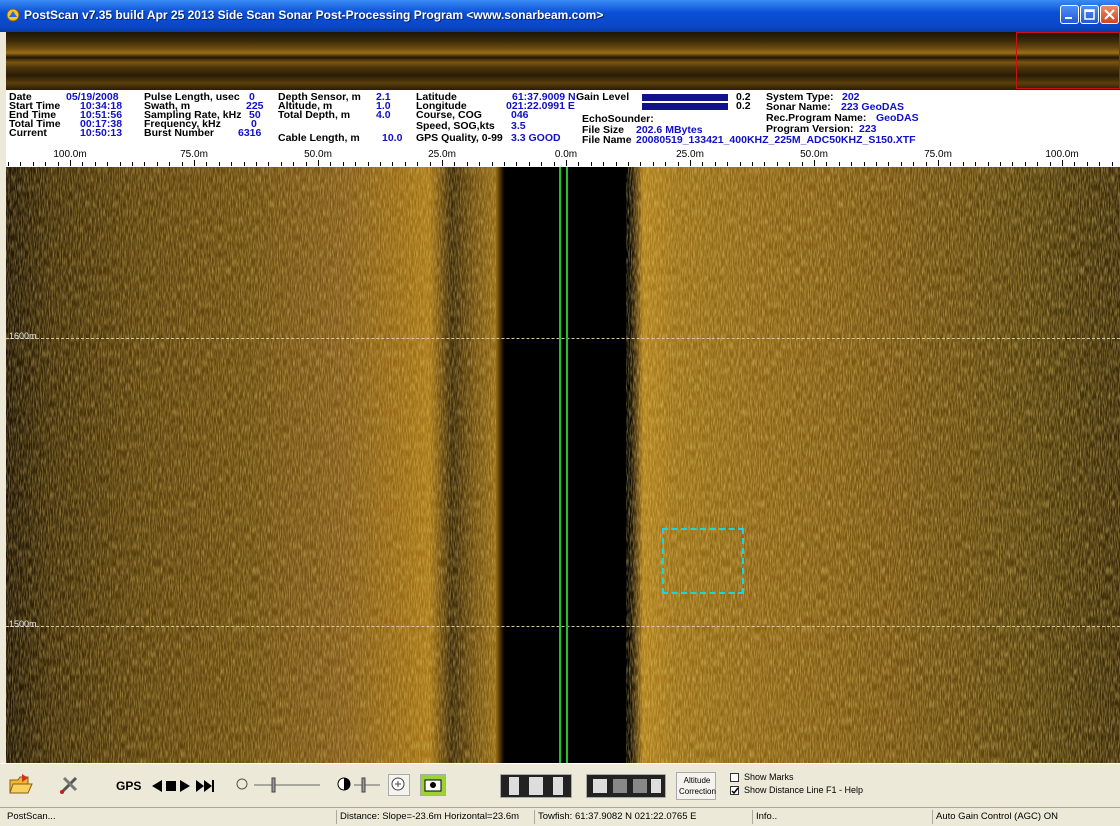 The width and height of the screenshot is (1120, 826). I want to click on end-time-label: End Time, so click(33, 115).